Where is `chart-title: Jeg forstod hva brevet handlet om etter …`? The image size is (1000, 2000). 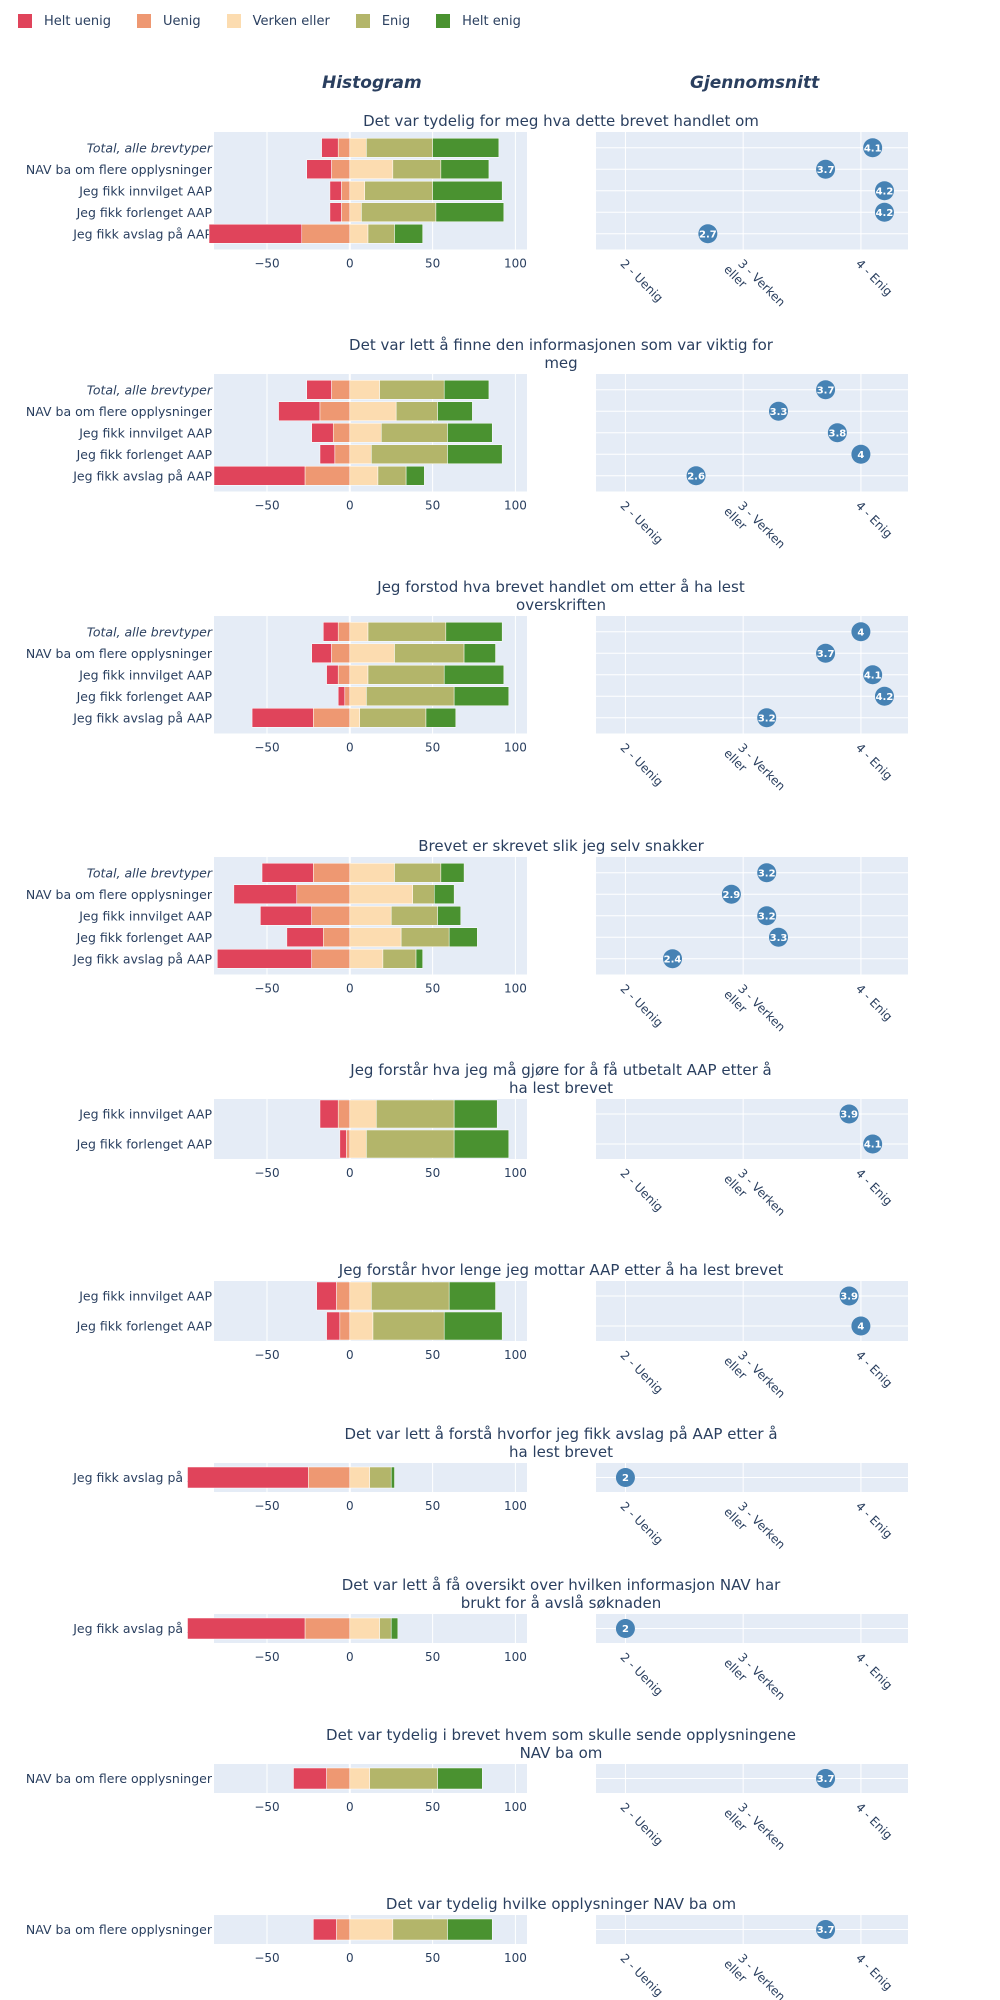 chart-title: Jeg forstod hva brevet handlet om etter … is located at coordinates (560, 587).